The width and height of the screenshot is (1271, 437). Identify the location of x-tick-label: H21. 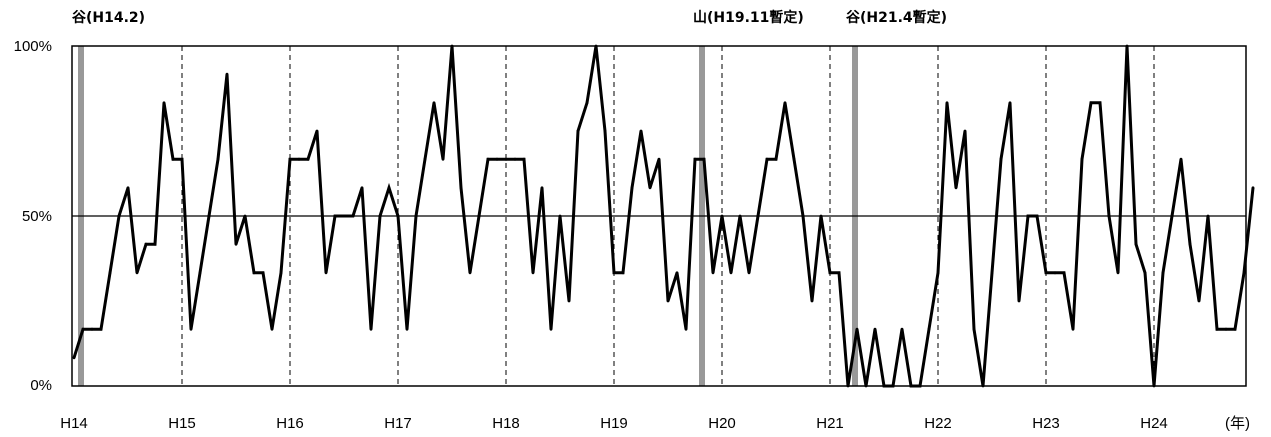
(830, 423).